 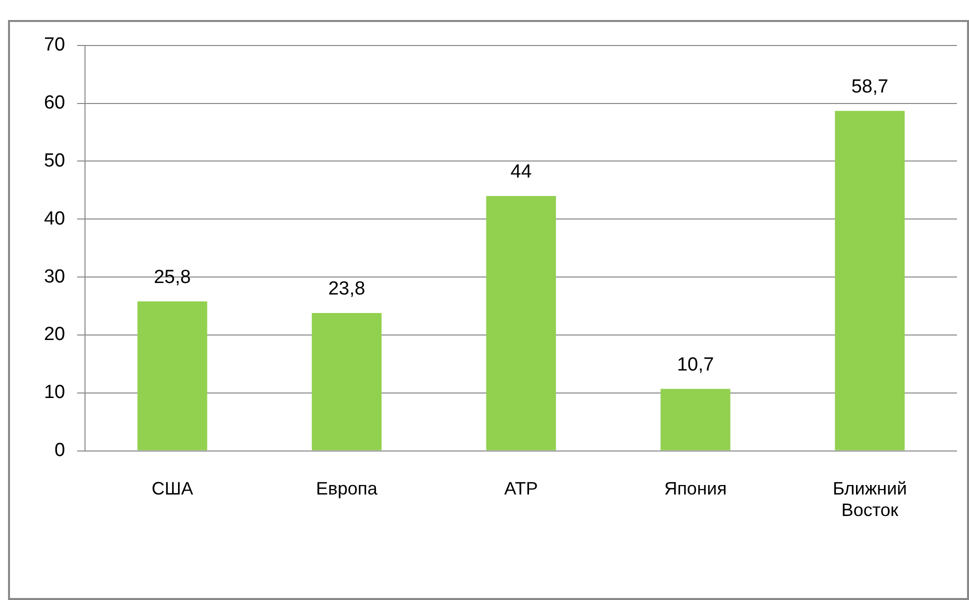 What do you see at coordinates (55, 277) in the screenshot?
I see `y-tick-label: 30` at bounding box center [55, 277].